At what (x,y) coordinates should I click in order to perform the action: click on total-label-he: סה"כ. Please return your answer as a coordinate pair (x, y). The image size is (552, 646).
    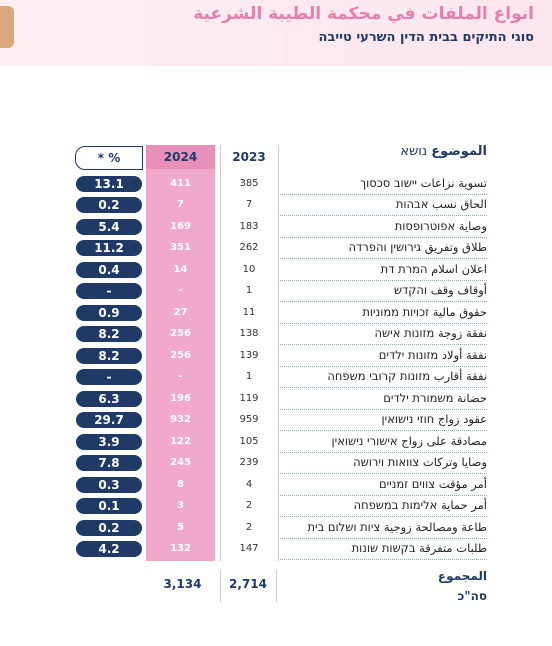
    Looking at the image, I should click on (472, 596).